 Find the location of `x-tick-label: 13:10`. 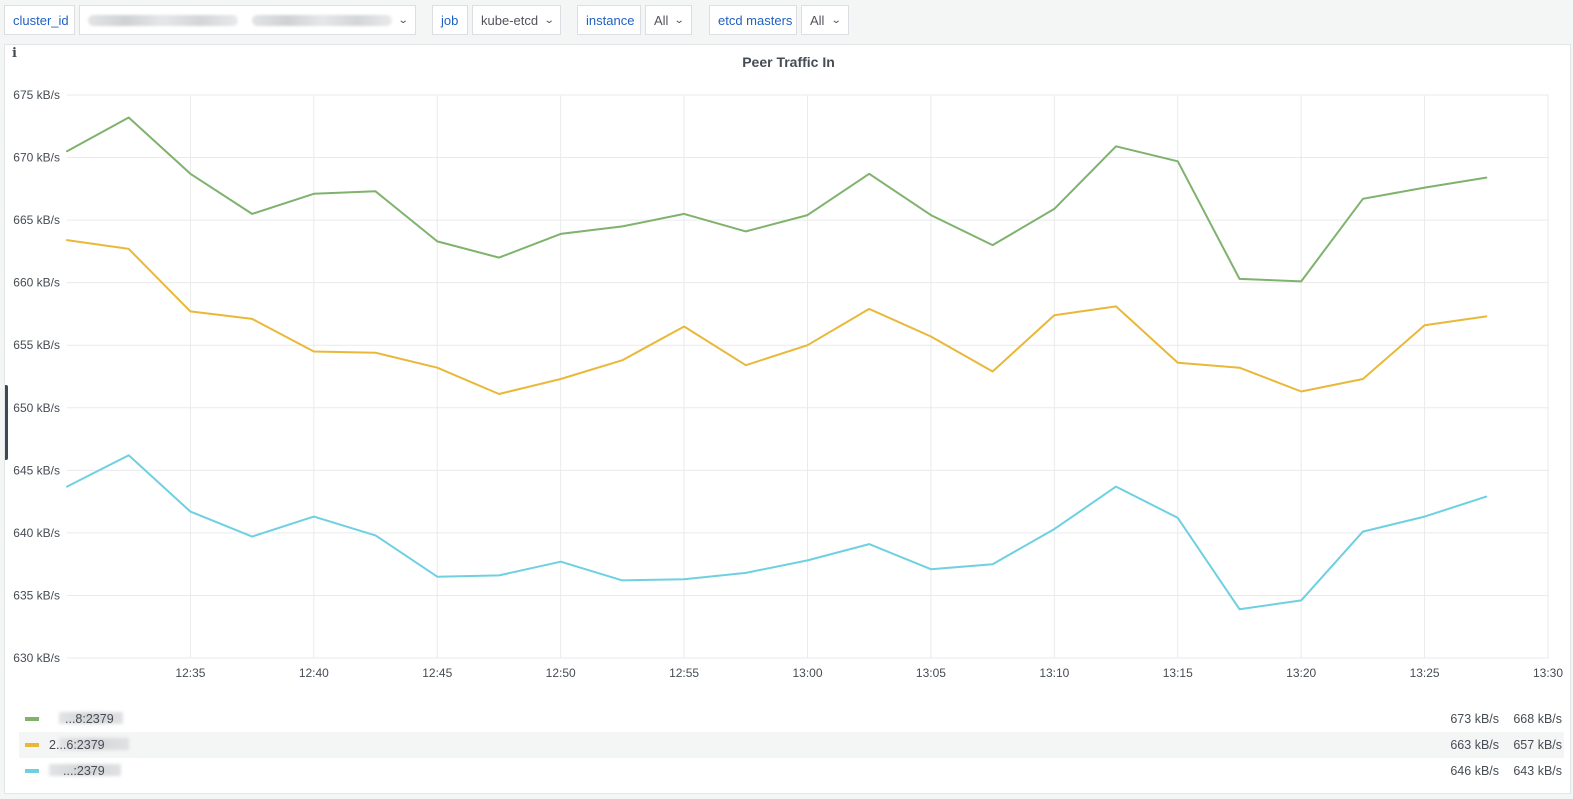

x-tick-label: 13:10 is located at coordinates (1054, 673).